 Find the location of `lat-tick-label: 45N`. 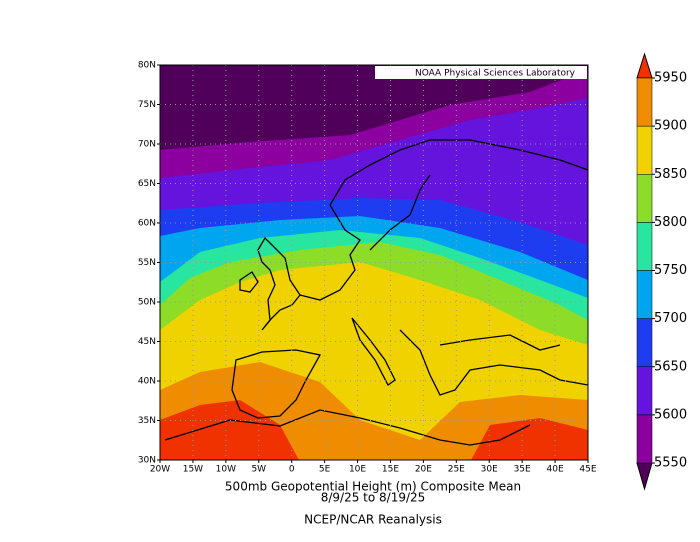

lat-tick-label: 45N is located at coordinates (147, 342).